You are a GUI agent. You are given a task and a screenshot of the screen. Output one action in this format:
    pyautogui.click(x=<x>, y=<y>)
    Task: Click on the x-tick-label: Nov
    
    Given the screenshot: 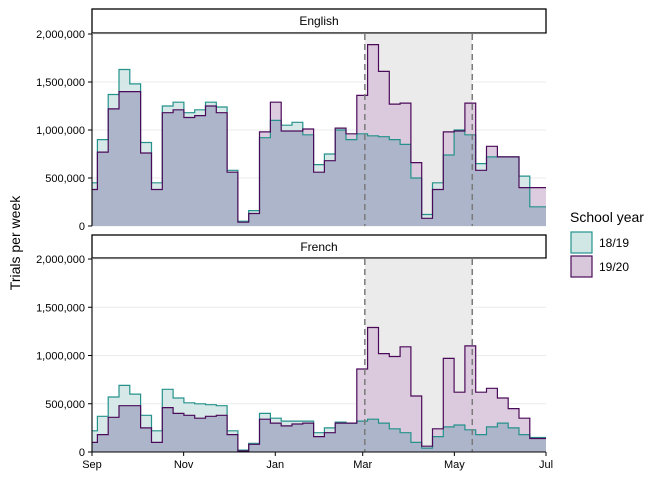 What is the action you would take?
    pyautogui.click(x=184, y=465)
    